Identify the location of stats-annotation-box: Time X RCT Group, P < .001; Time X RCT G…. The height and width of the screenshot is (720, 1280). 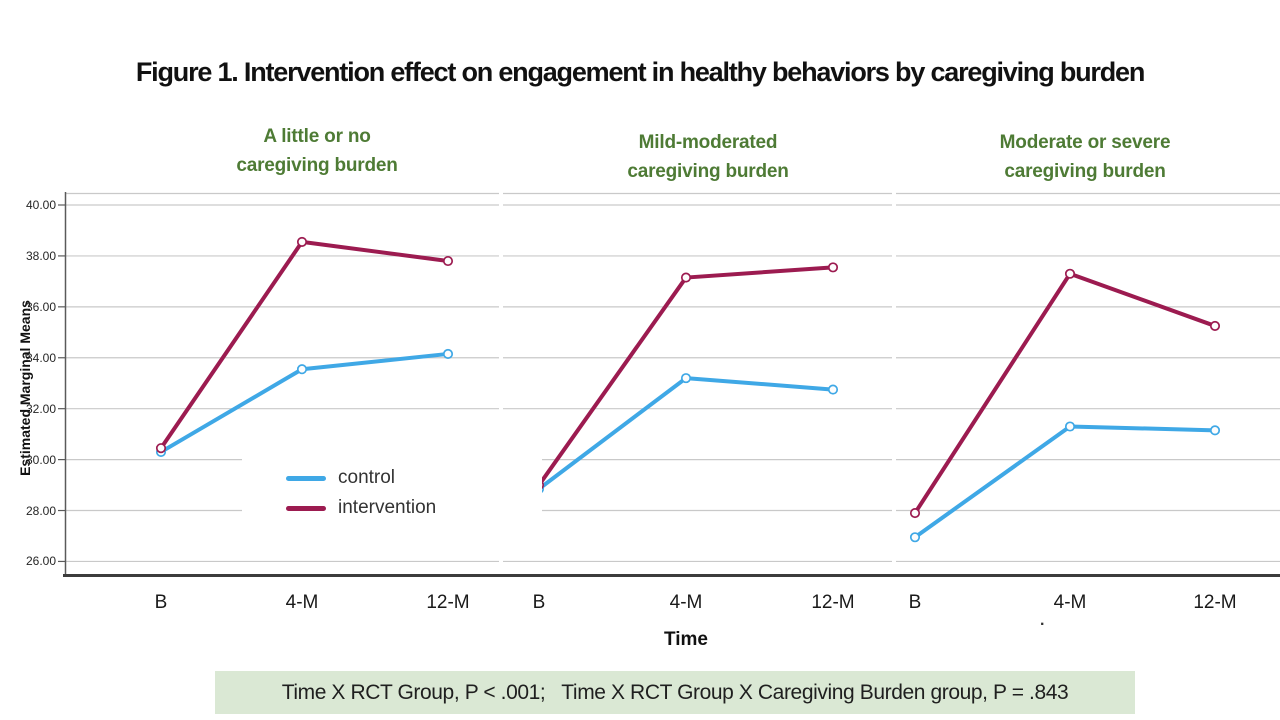
(675, 692).